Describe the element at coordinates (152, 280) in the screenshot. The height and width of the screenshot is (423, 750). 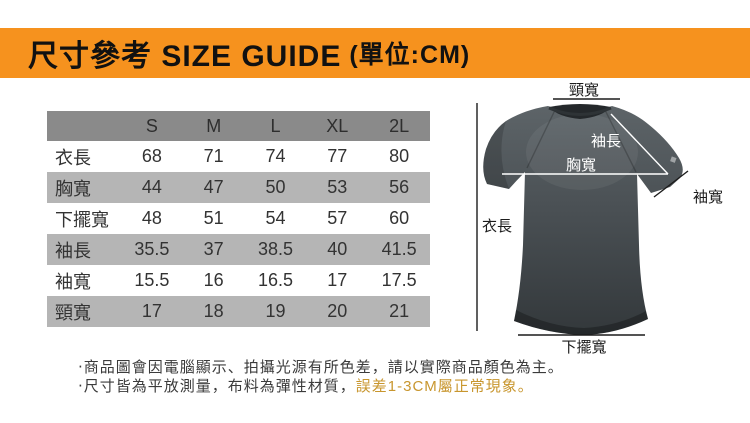
I see `table-cell: 15.5` at that location.